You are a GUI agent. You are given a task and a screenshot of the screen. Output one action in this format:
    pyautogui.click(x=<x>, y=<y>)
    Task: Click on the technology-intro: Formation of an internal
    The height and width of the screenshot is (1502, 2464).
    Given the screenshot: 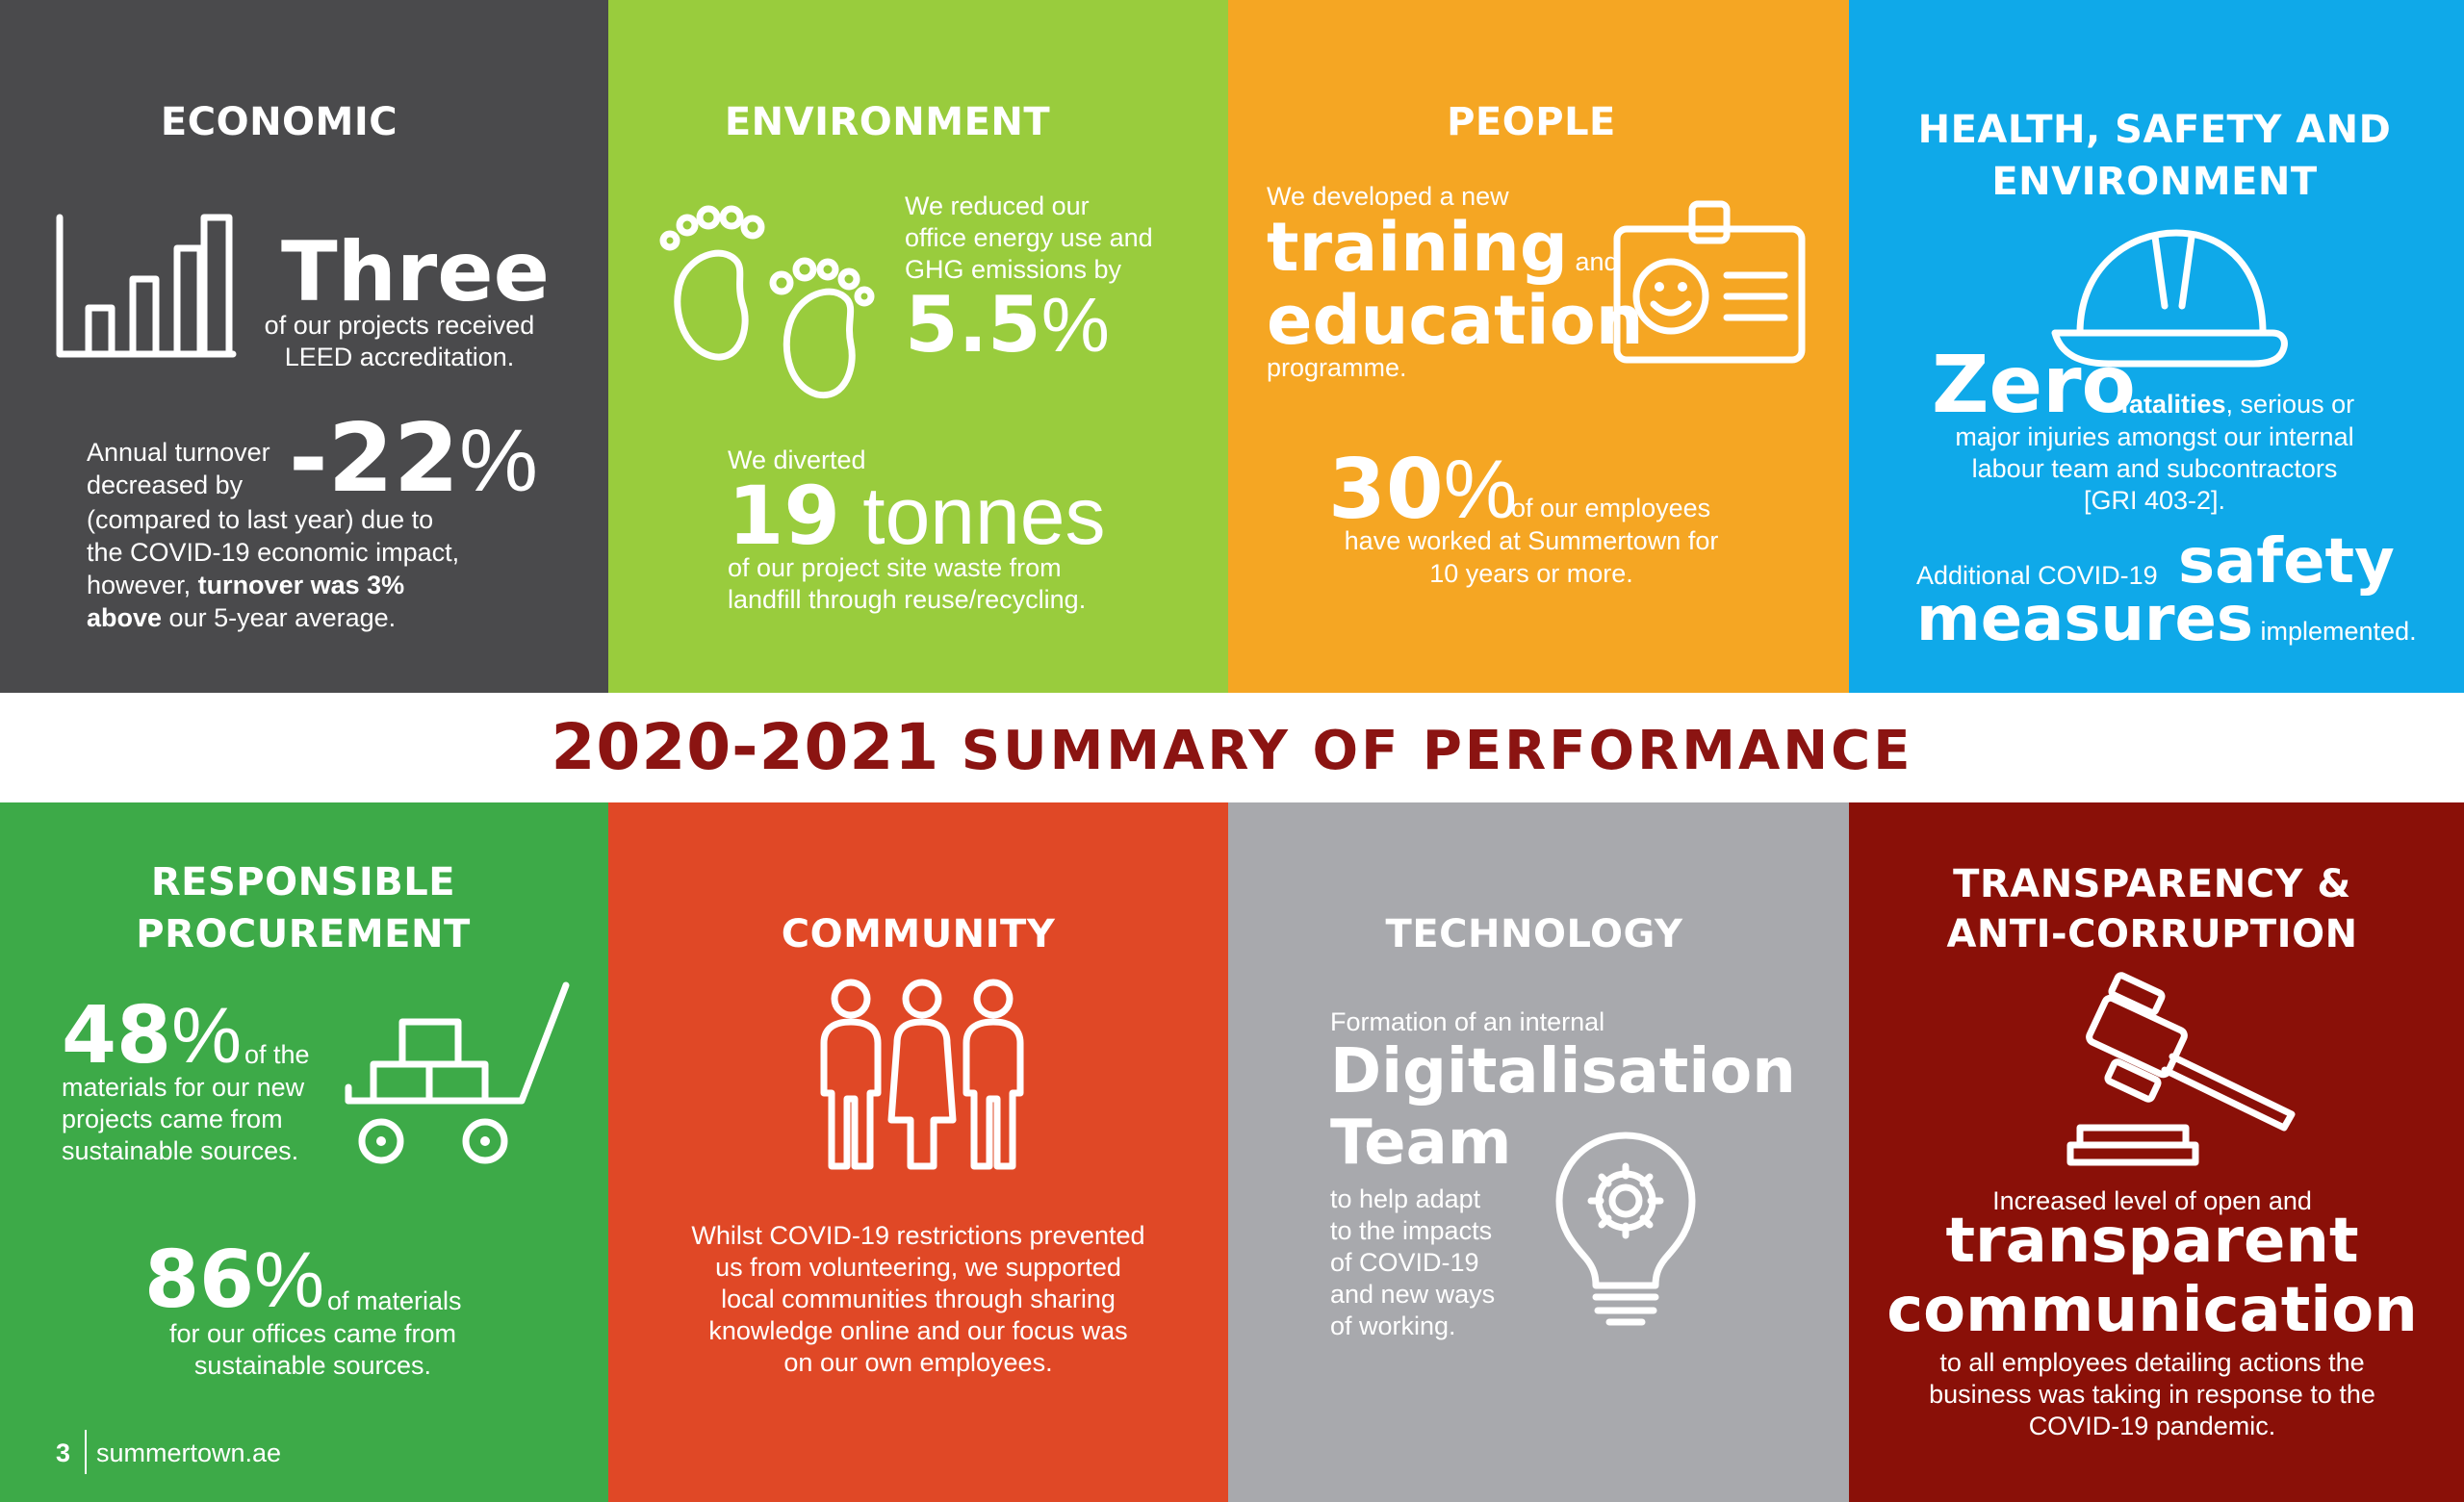 What is the action you would take?
    pyautogui.click(x=1467, y=1022)
    